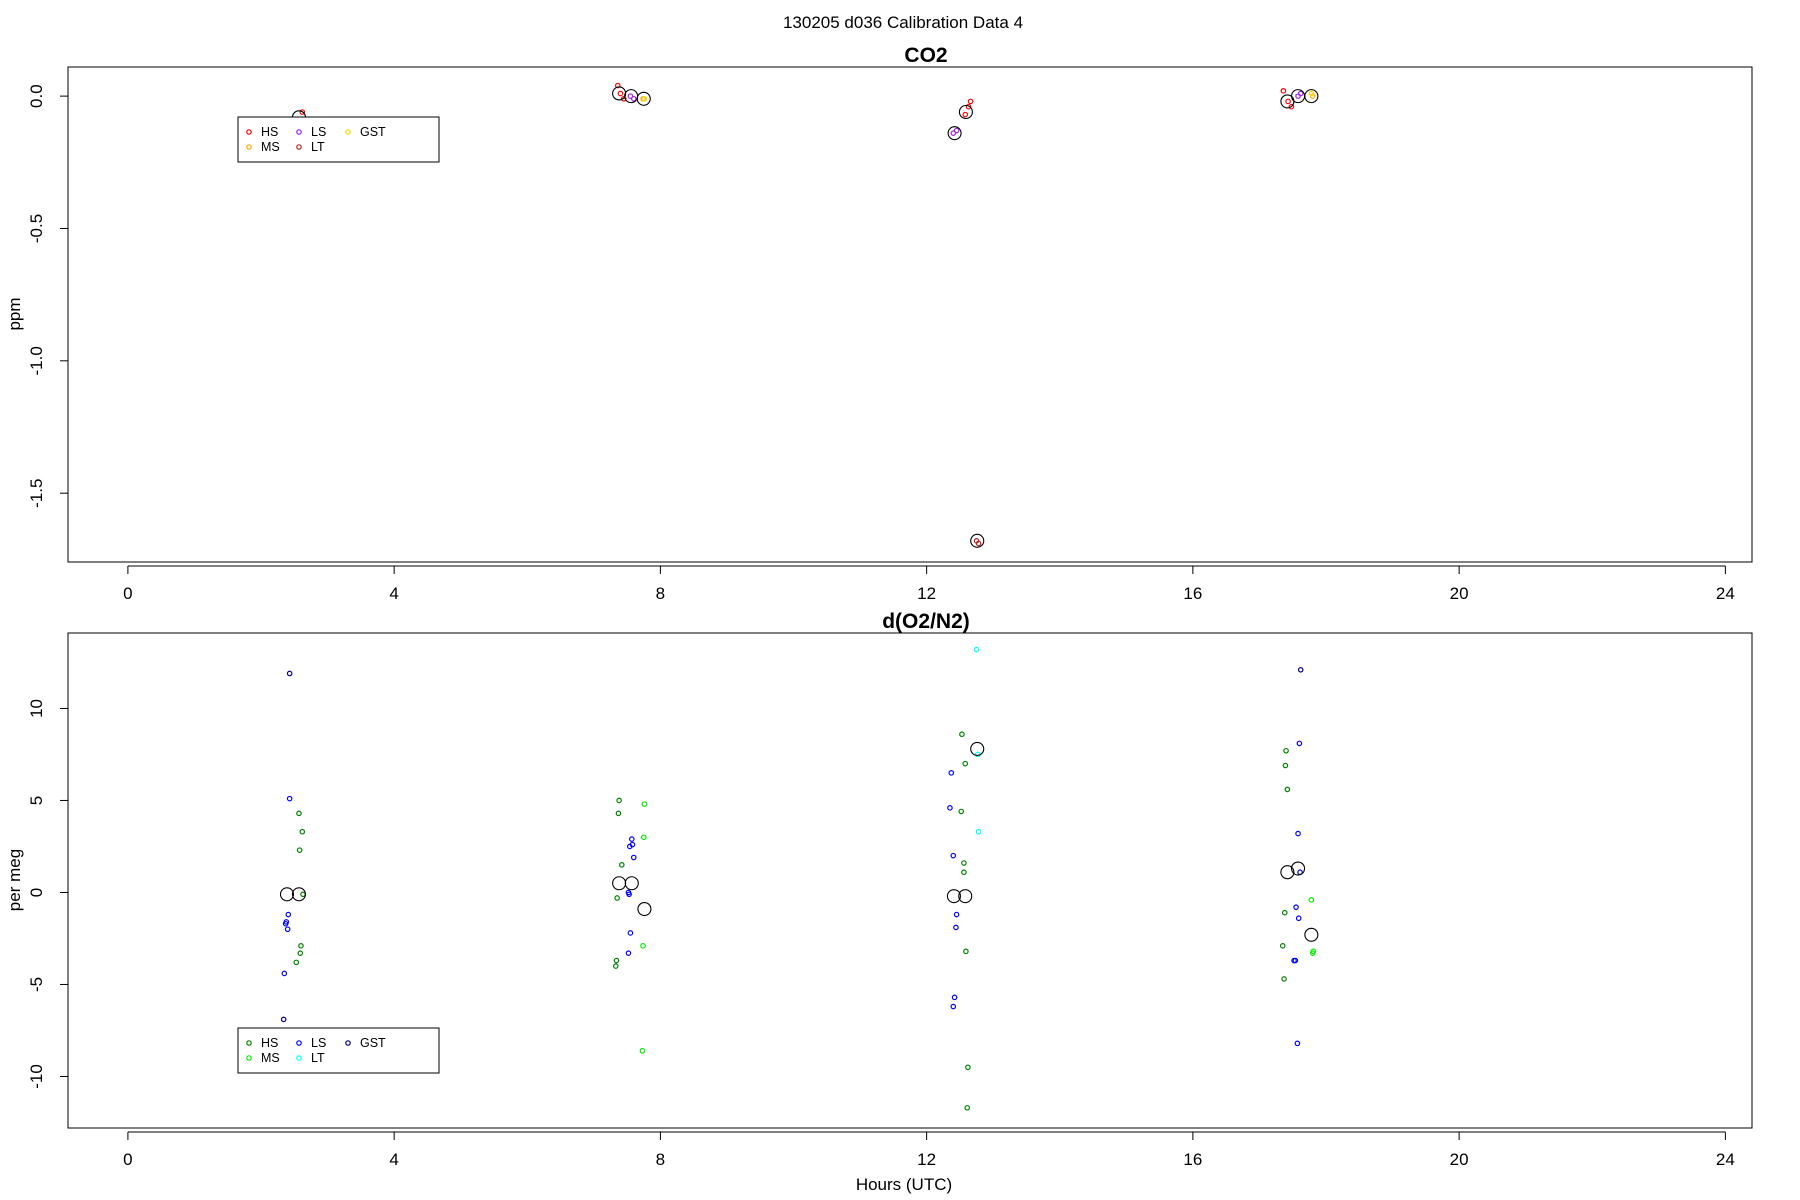 The height and width of the screenshot is (1200, 1800). I want to click on o2n2-x-tick-label: 0, so click(127, 1159).